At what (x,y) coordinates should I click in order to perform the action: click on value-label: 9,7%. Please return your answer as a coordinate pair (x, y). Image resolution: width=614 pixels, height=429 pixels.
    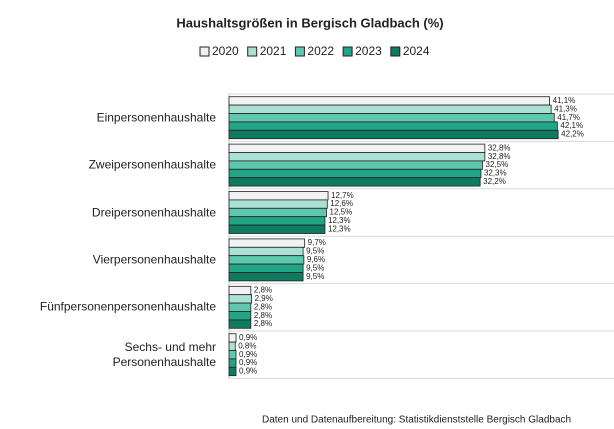
    Looking at the image, I should click on (317, 242).